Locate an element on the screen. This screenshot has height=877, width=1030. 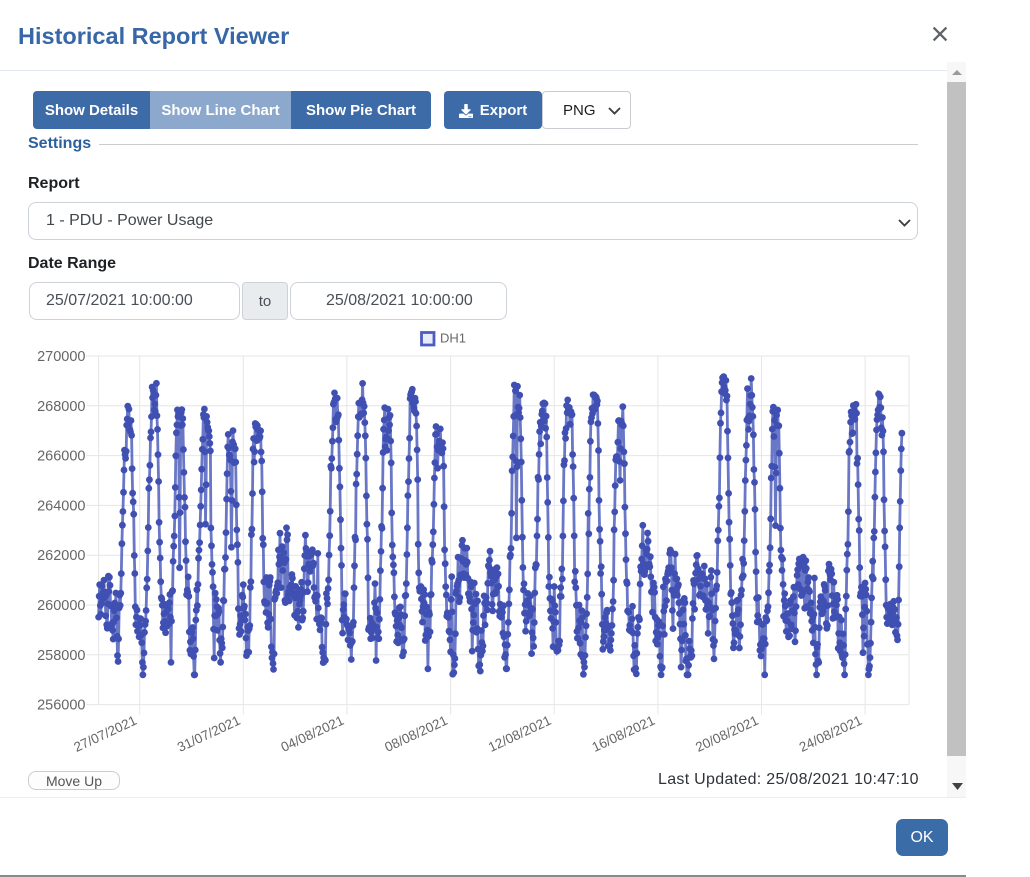
svg-text: 258000 is located at coordinates (61, 656).